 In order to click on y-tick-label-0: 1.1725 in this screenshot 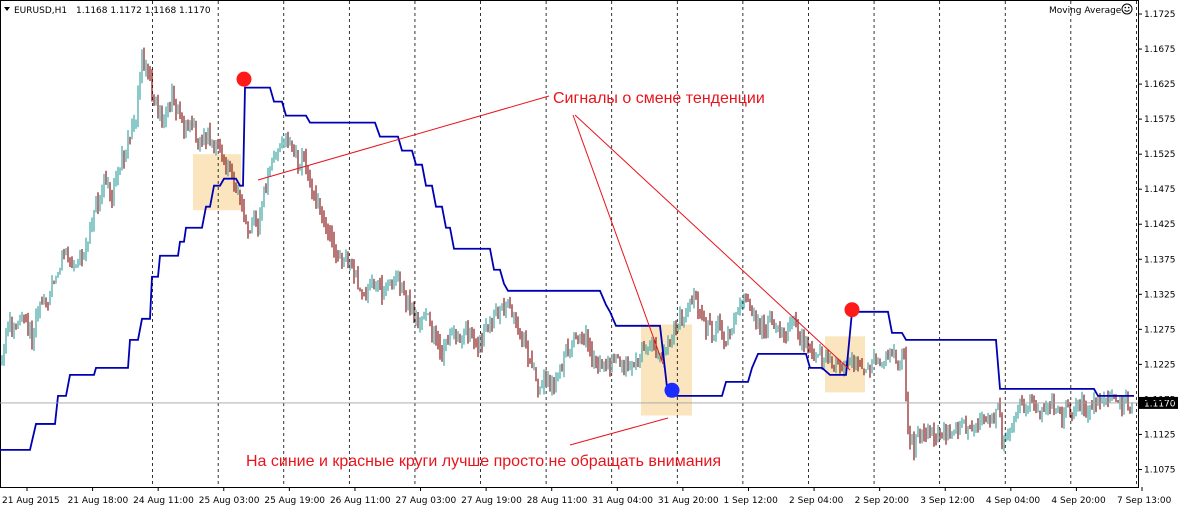, I will do `click(1160, 15)`.